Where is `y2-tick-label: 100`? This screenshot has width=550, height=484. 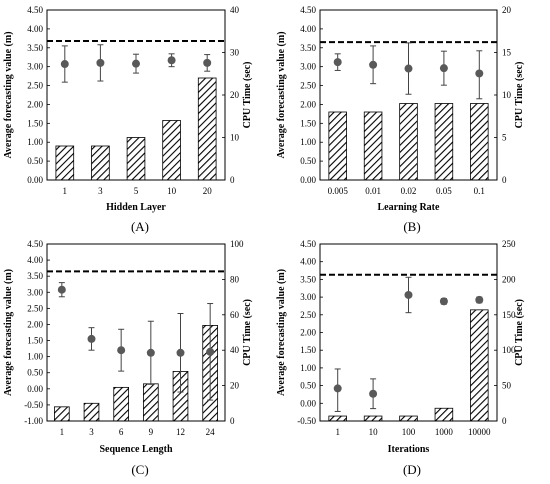 y2-tick-label: 100 is located at coordinates (509, 350).